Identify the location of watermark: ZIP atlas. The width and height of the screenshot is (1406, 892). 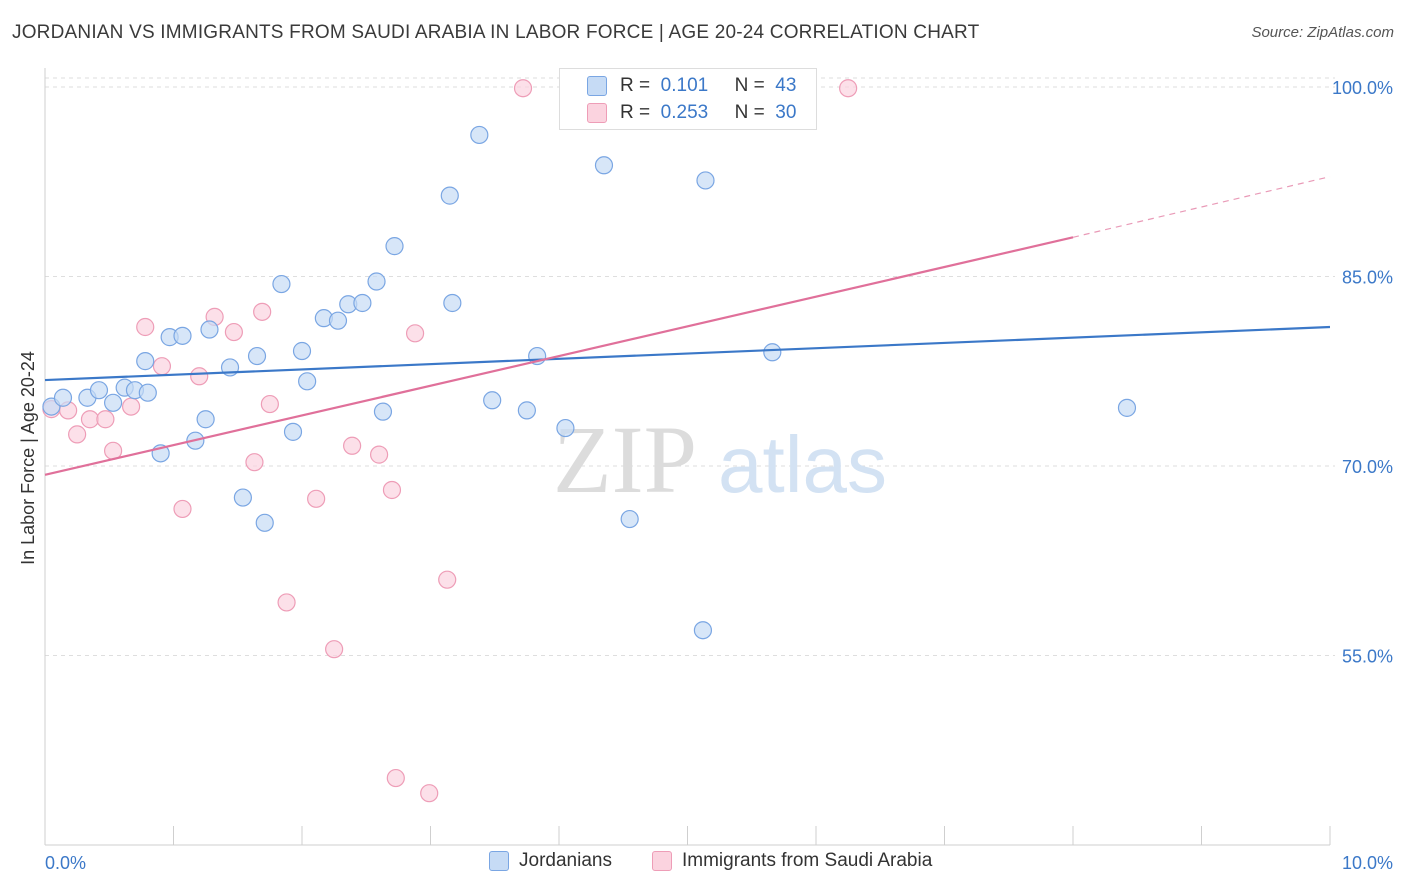
(720, 459).